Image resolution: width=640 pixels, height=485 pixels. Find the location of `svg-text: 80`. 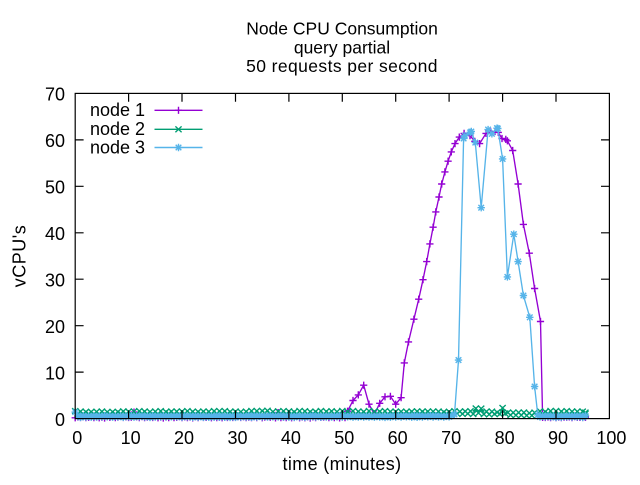

svg-text: 80 is located at coordinates (505, 438).